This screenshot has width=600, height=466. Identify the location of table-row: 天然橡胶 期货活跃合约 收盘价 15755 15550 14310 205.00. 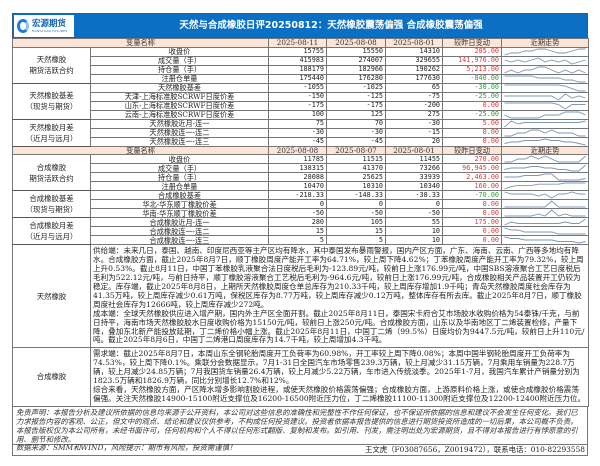
(301, 65).